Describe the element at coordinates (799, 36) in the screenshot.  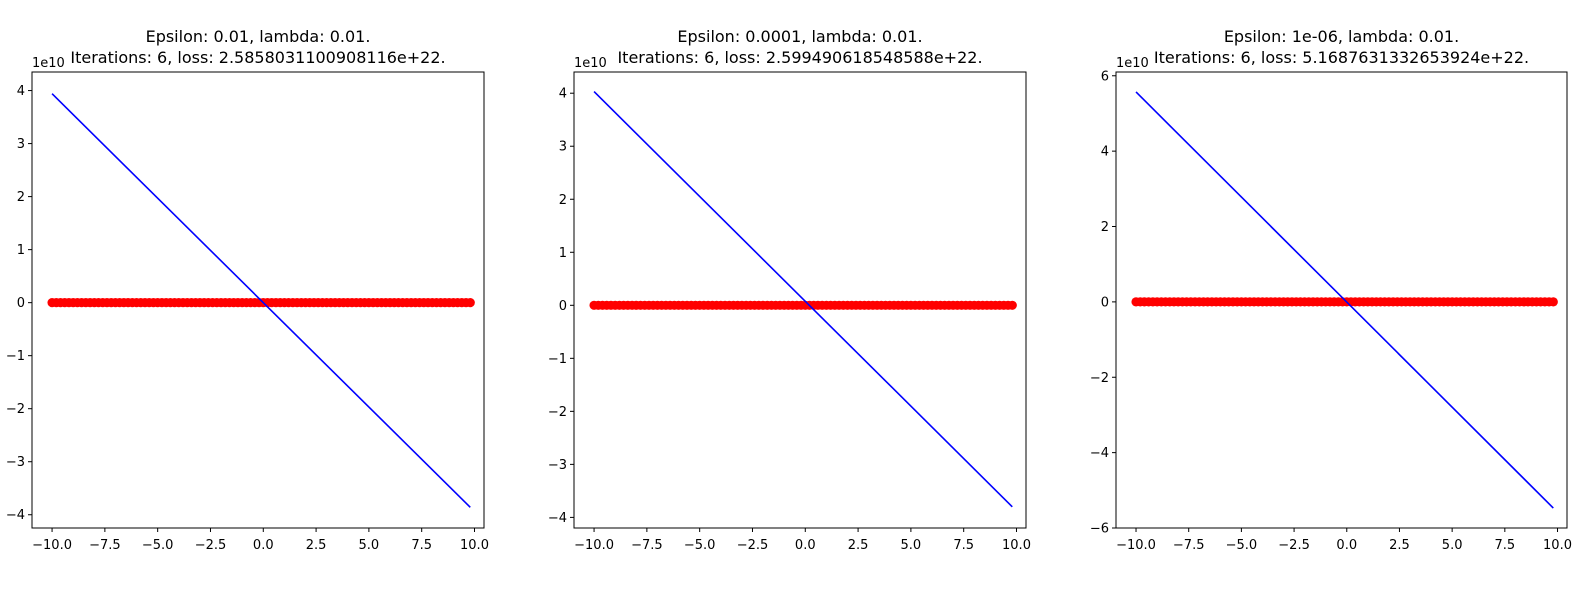
I see `plot-title-line1: Epsilon: 0.0001, lambda: 0.01.` at that location.